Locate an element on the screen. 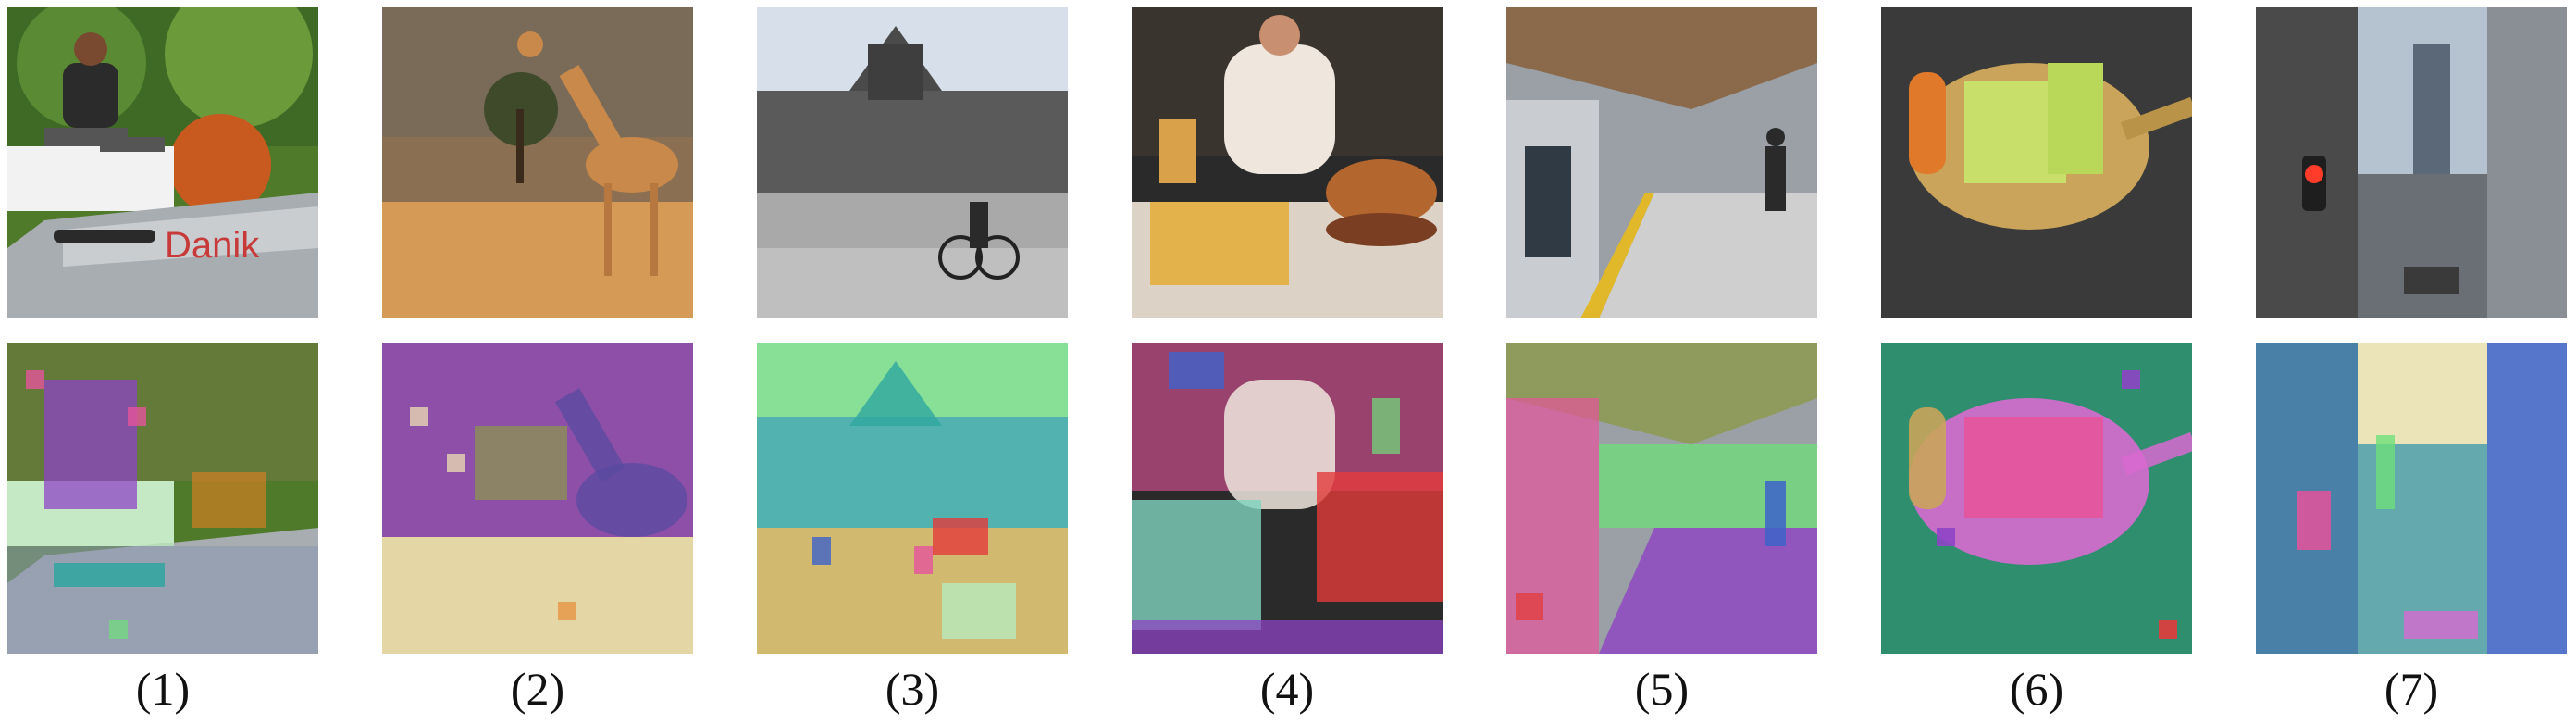  panel-6: (6) is located at coordinates (2036, 365).